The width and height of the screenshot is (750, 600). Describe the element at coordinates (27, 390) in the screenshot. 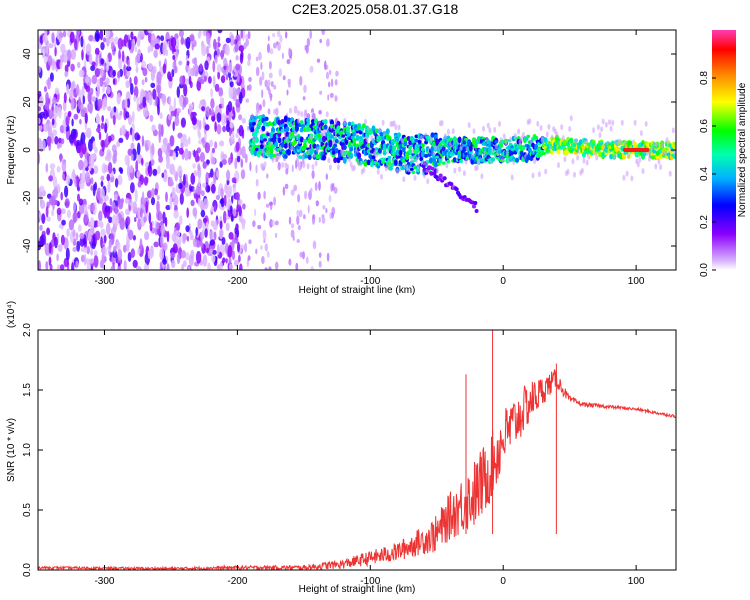

I see `snr-y-tick-label: 1.5` at that location.